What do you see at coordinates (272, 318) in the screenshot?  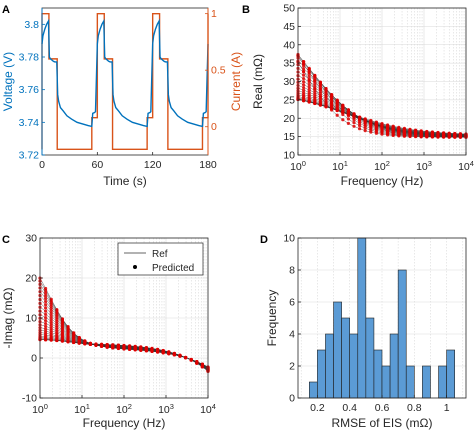 I see `panel-d-ylabel: Frequency` at bounding box center [272, 318].